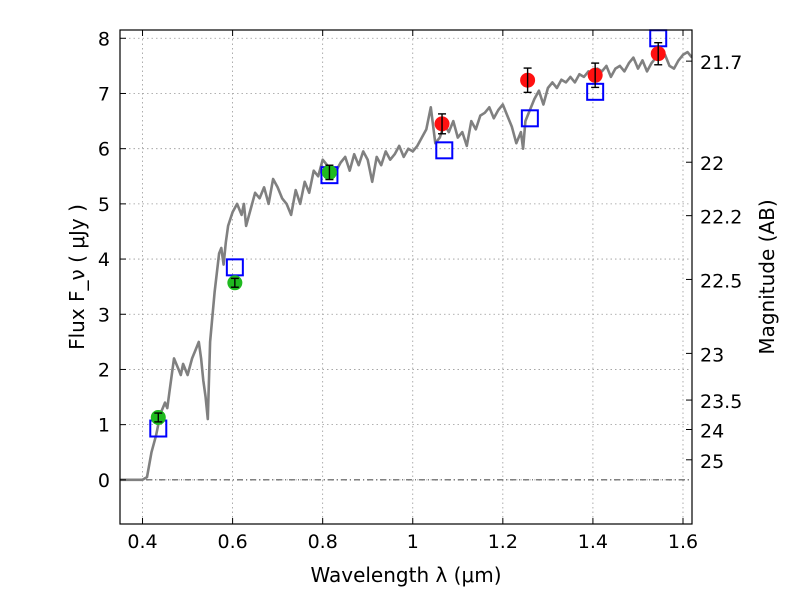  Describe the element at coordinates (104, 205) in the screenshot. I see `y-tick-label: 5` at that location.